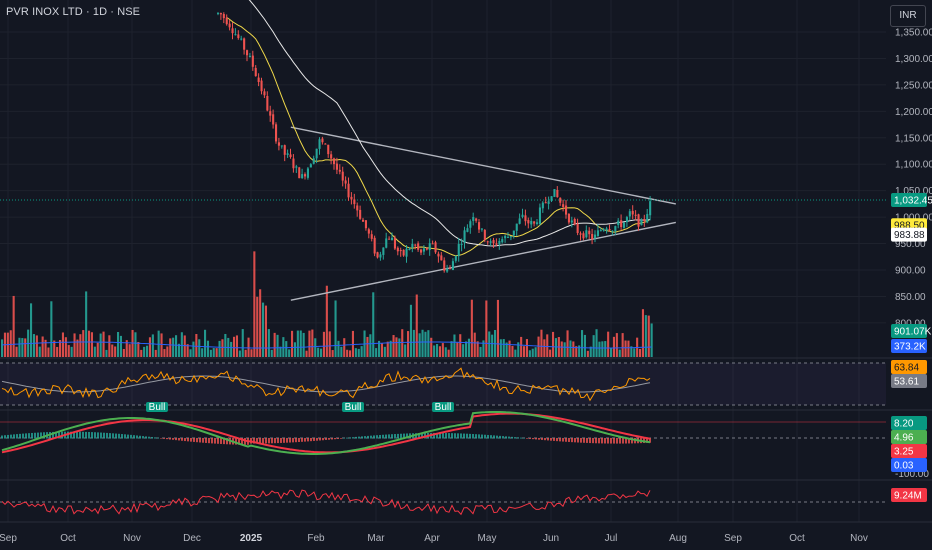 This screenshot has width=932, height=550. I want to click on bull-marker, so click(443, 407).